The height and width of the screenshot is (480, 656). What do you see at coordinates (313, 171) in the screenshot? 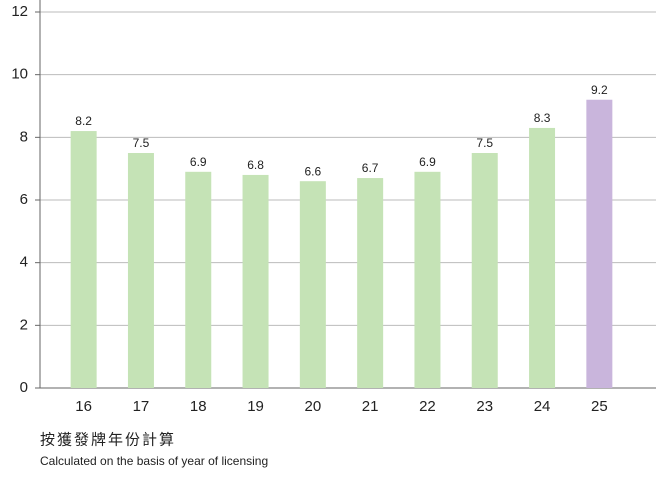
I see `value-label: 6.6` at bounding box center [313, 171].